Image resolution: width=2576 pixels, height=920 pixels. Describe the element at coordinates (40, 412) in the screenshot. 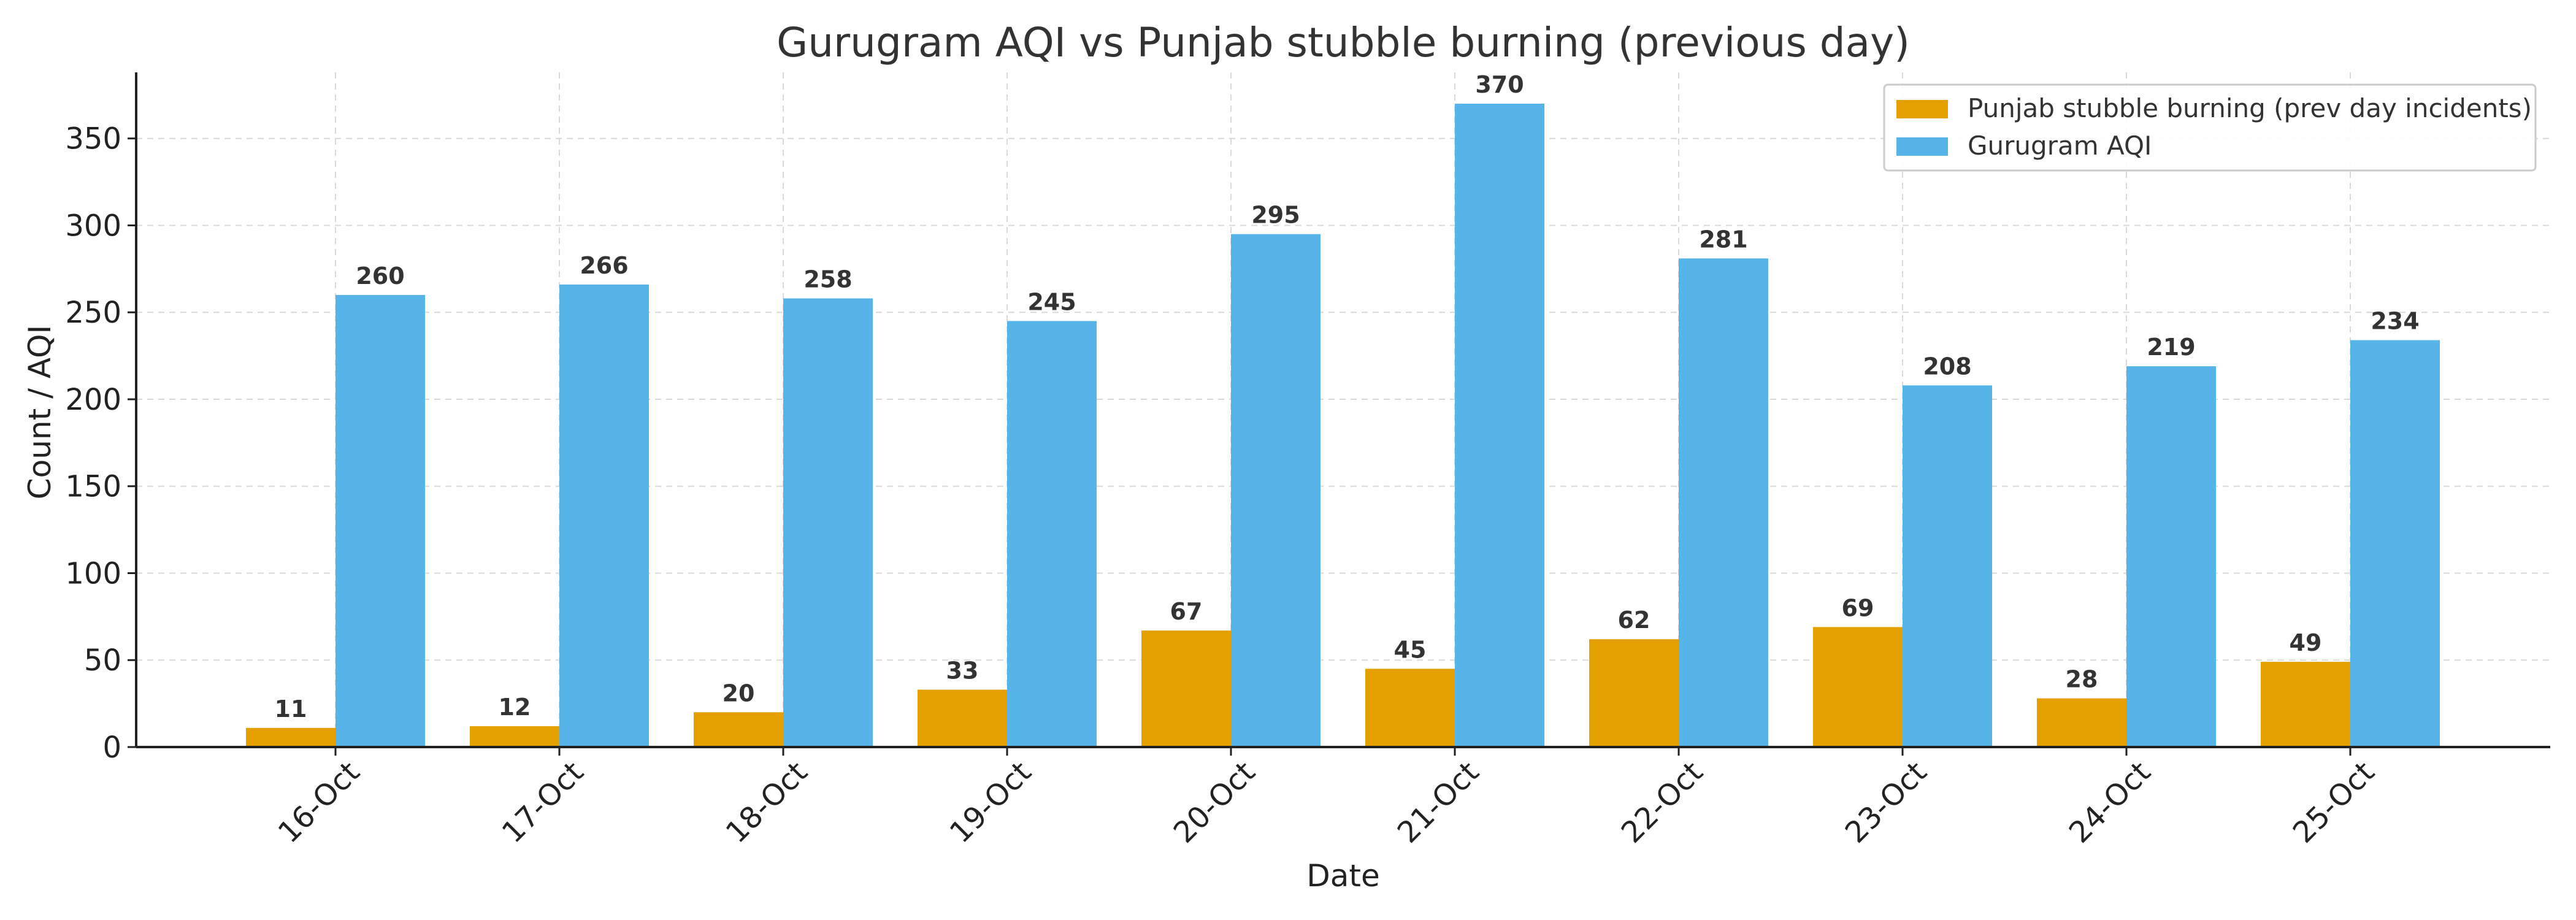

I see `y-axis-label: Count / AQI` at that location.